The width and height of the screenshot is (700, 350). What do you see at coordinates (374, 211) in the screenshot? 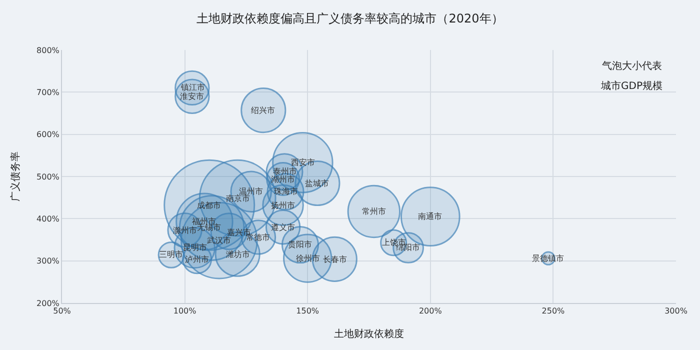
I see `annotation: 常州市` at bounding box center [374, 211].